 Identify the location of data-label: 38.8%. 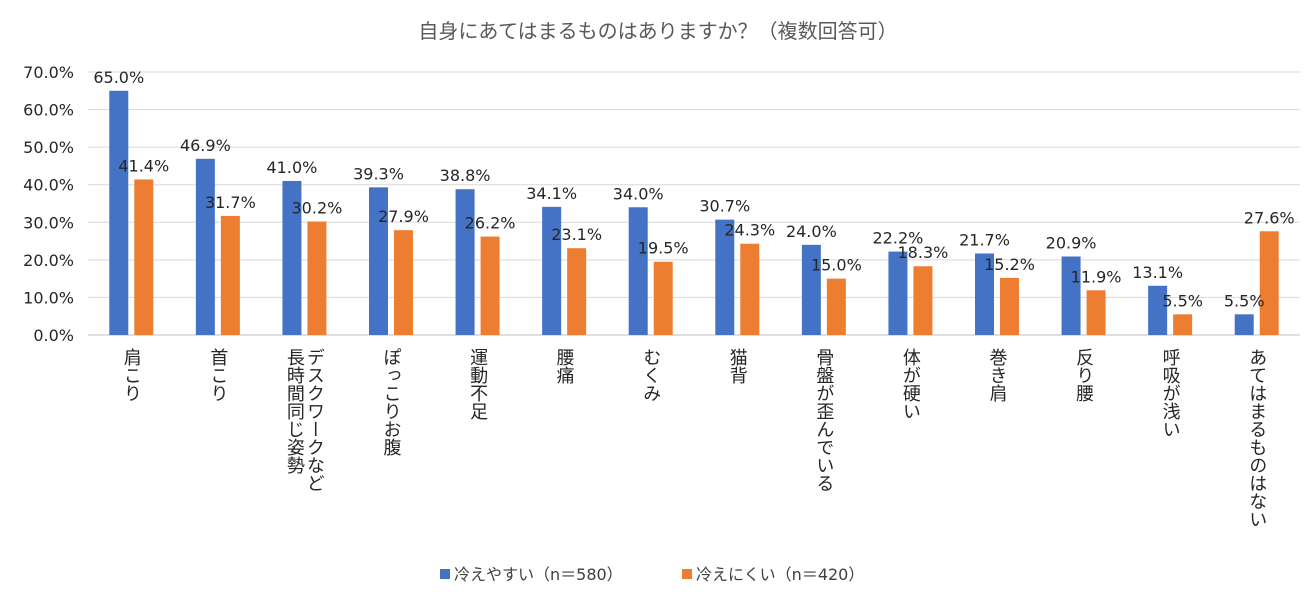
(465, 175).